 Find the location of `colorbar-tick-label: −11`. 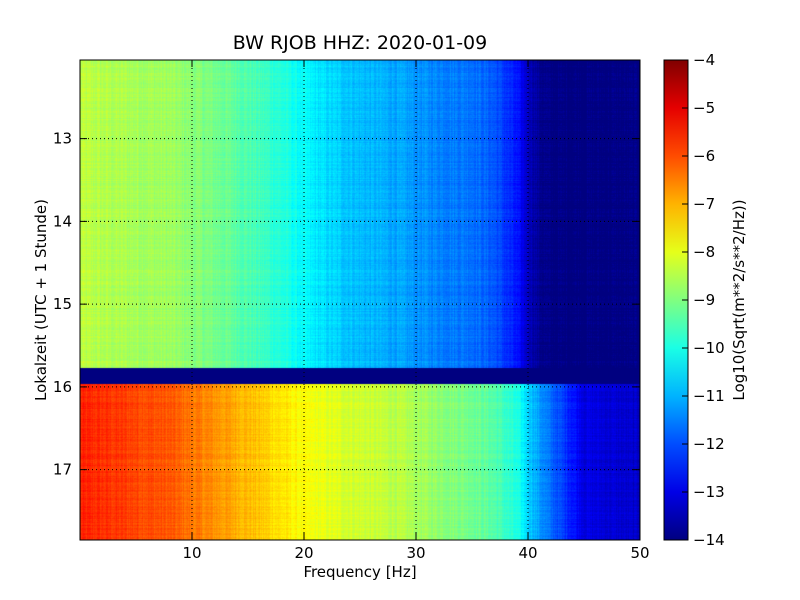

colorbar-tick-label: −11 is located at coordinates (709, 396).